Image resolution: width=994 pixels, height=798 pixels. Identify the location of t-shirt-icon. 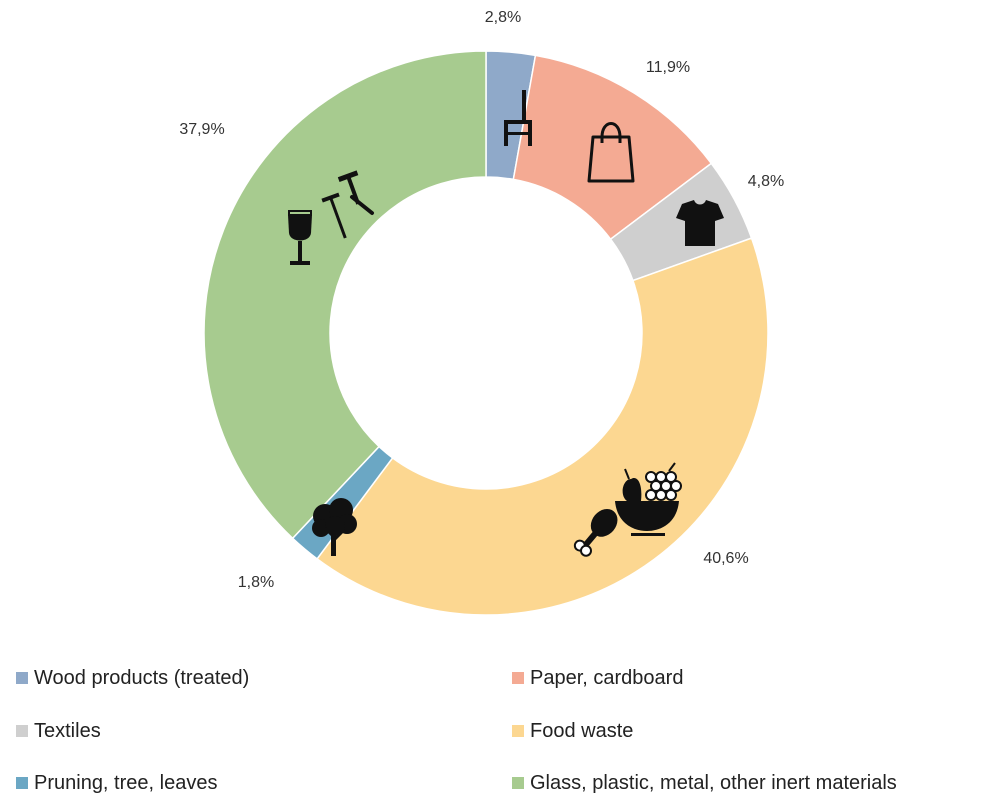
(700, 223).